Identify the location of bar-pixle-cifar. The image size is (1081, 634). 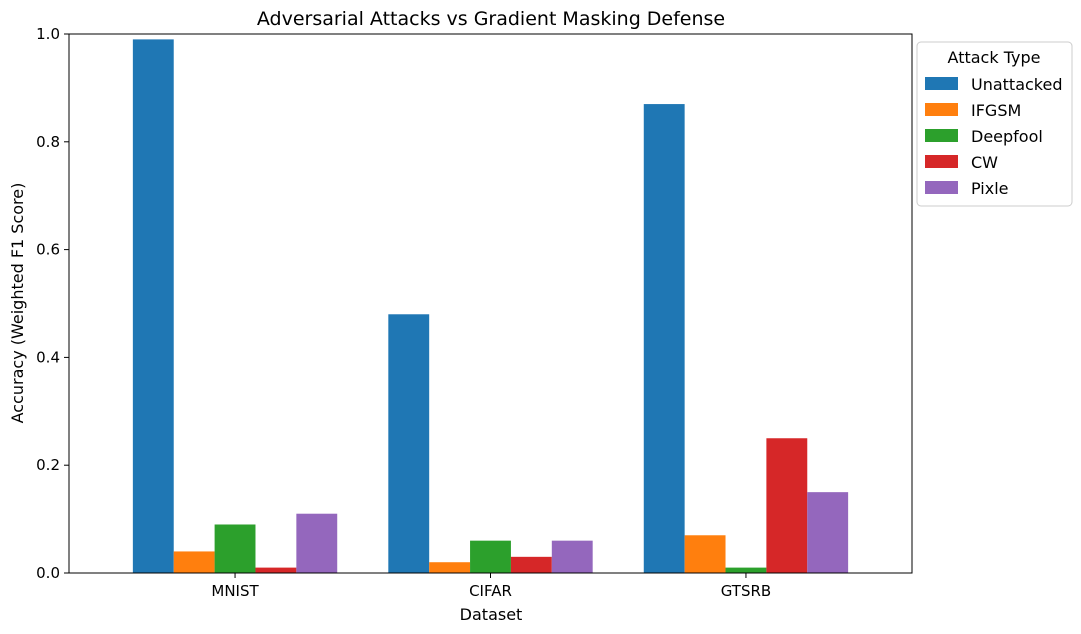
(572, 556).